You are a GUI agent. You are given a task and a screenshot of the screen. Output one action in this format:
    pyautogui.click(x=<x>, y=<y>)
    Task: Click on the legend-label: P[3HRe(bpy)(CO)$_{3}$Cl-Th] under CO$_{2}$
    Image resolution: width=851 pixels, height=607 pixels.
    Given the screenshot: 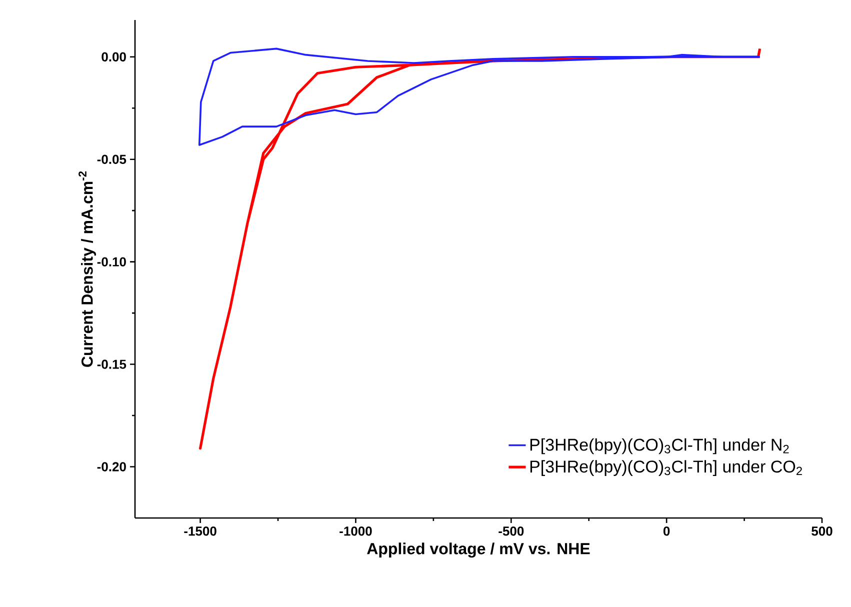 What is the action you would take?
    pyautogui.click(x=666, y=468)
    